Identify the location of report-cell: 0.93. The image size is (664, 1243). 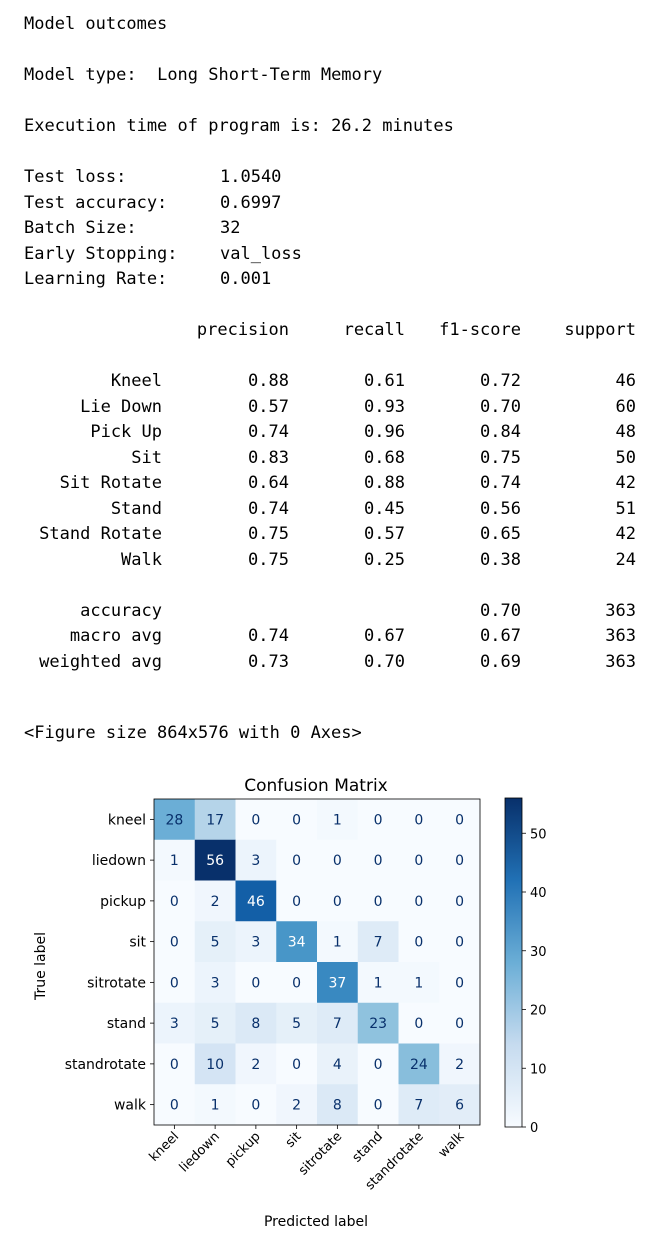
(384, 407).